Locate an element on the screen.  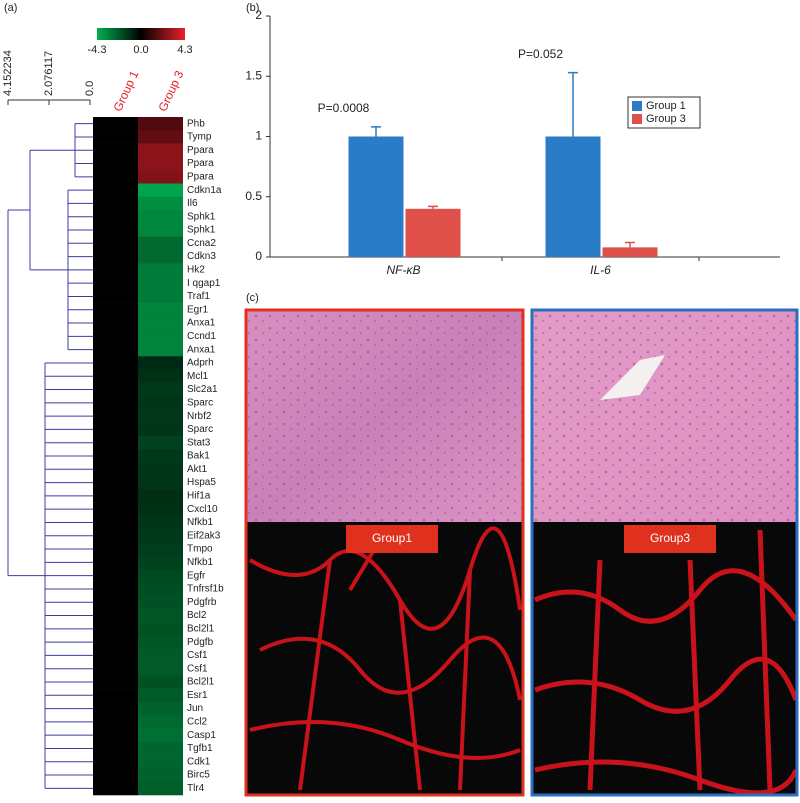
legend-label: Group 1 is located at coordinates (666, 106).